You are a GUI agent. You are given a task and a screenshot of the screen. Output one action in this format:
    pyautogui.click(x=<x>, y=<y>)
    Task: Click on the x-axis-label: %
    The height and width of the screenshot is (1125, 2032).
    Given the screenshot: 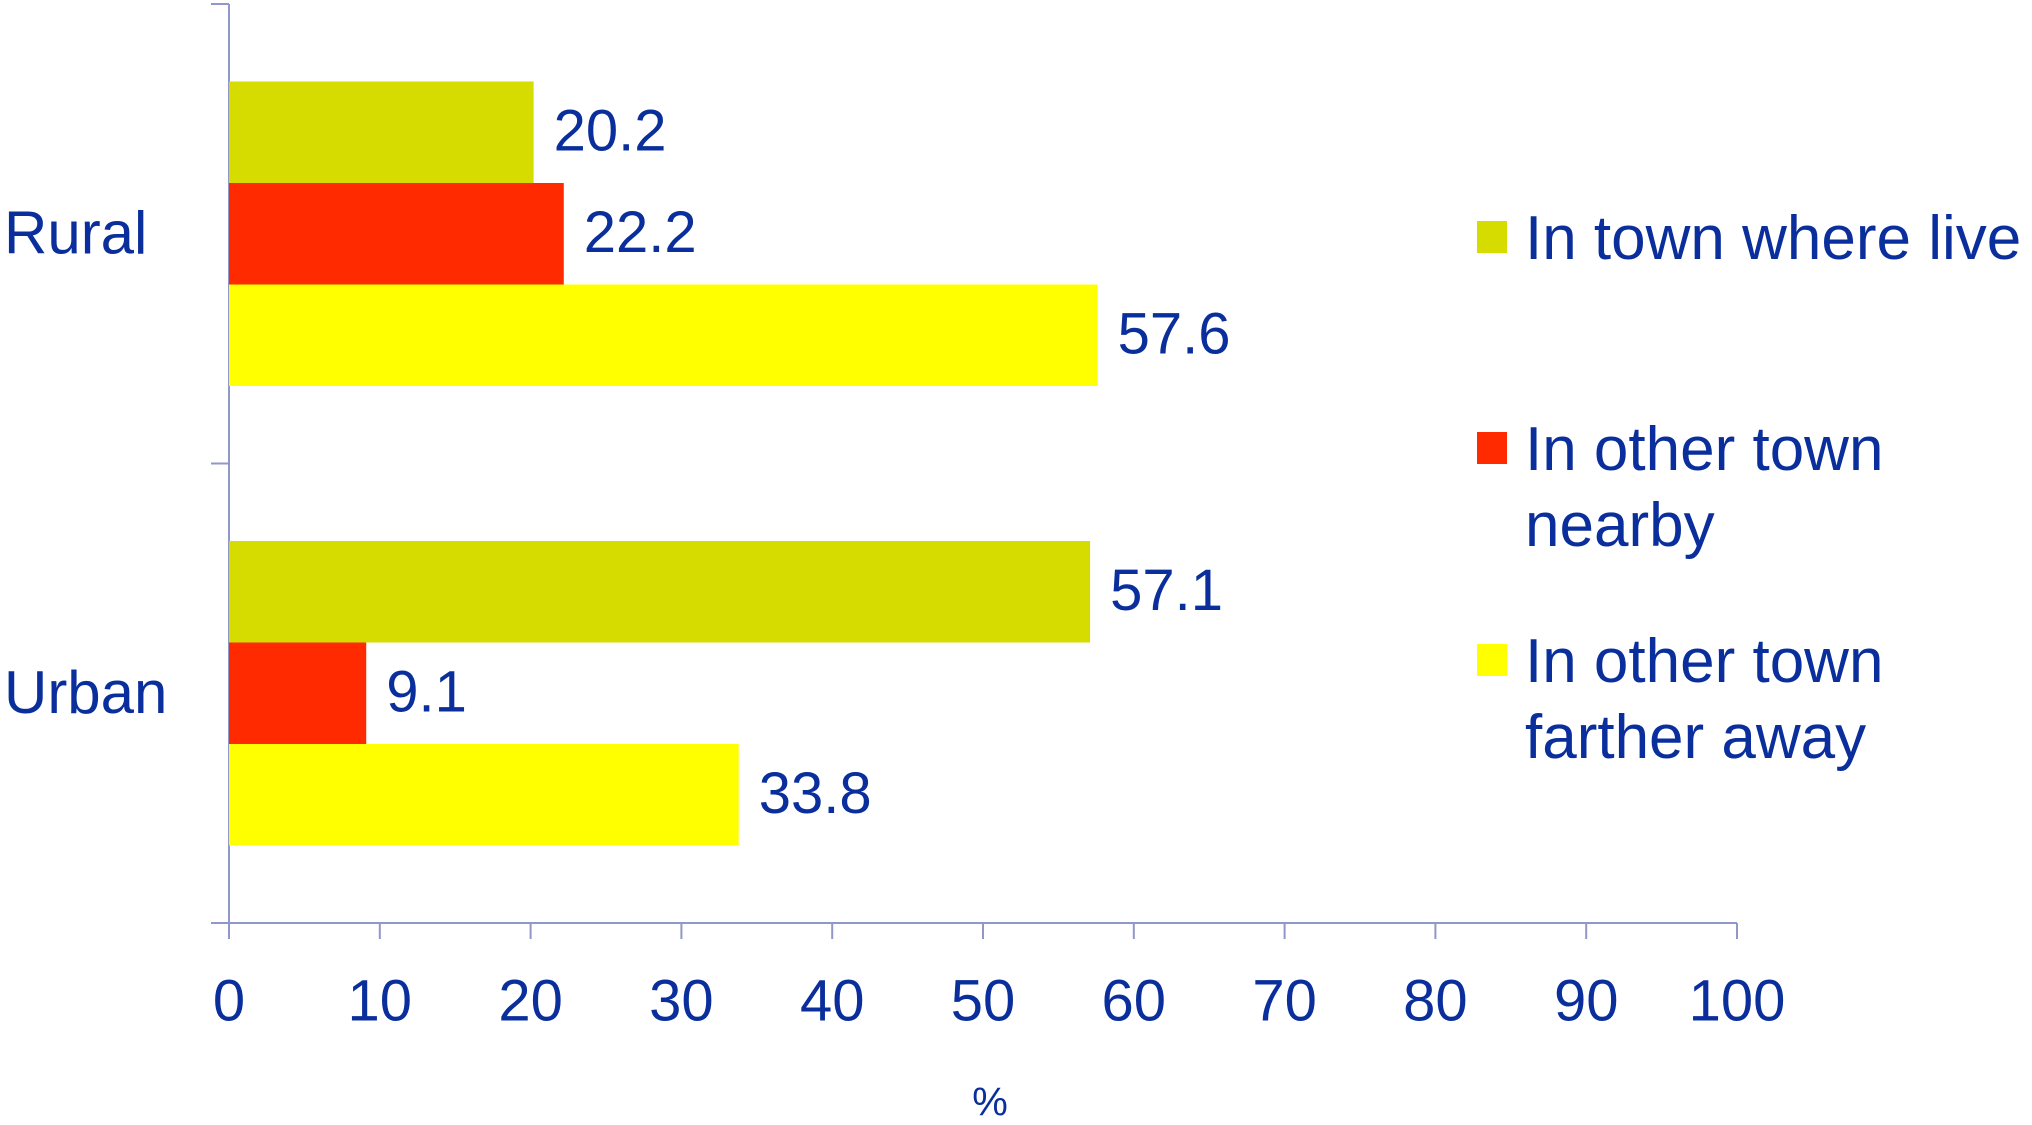 What is the action you would take?
    pyautogui.click(x=990, y=1103)
    